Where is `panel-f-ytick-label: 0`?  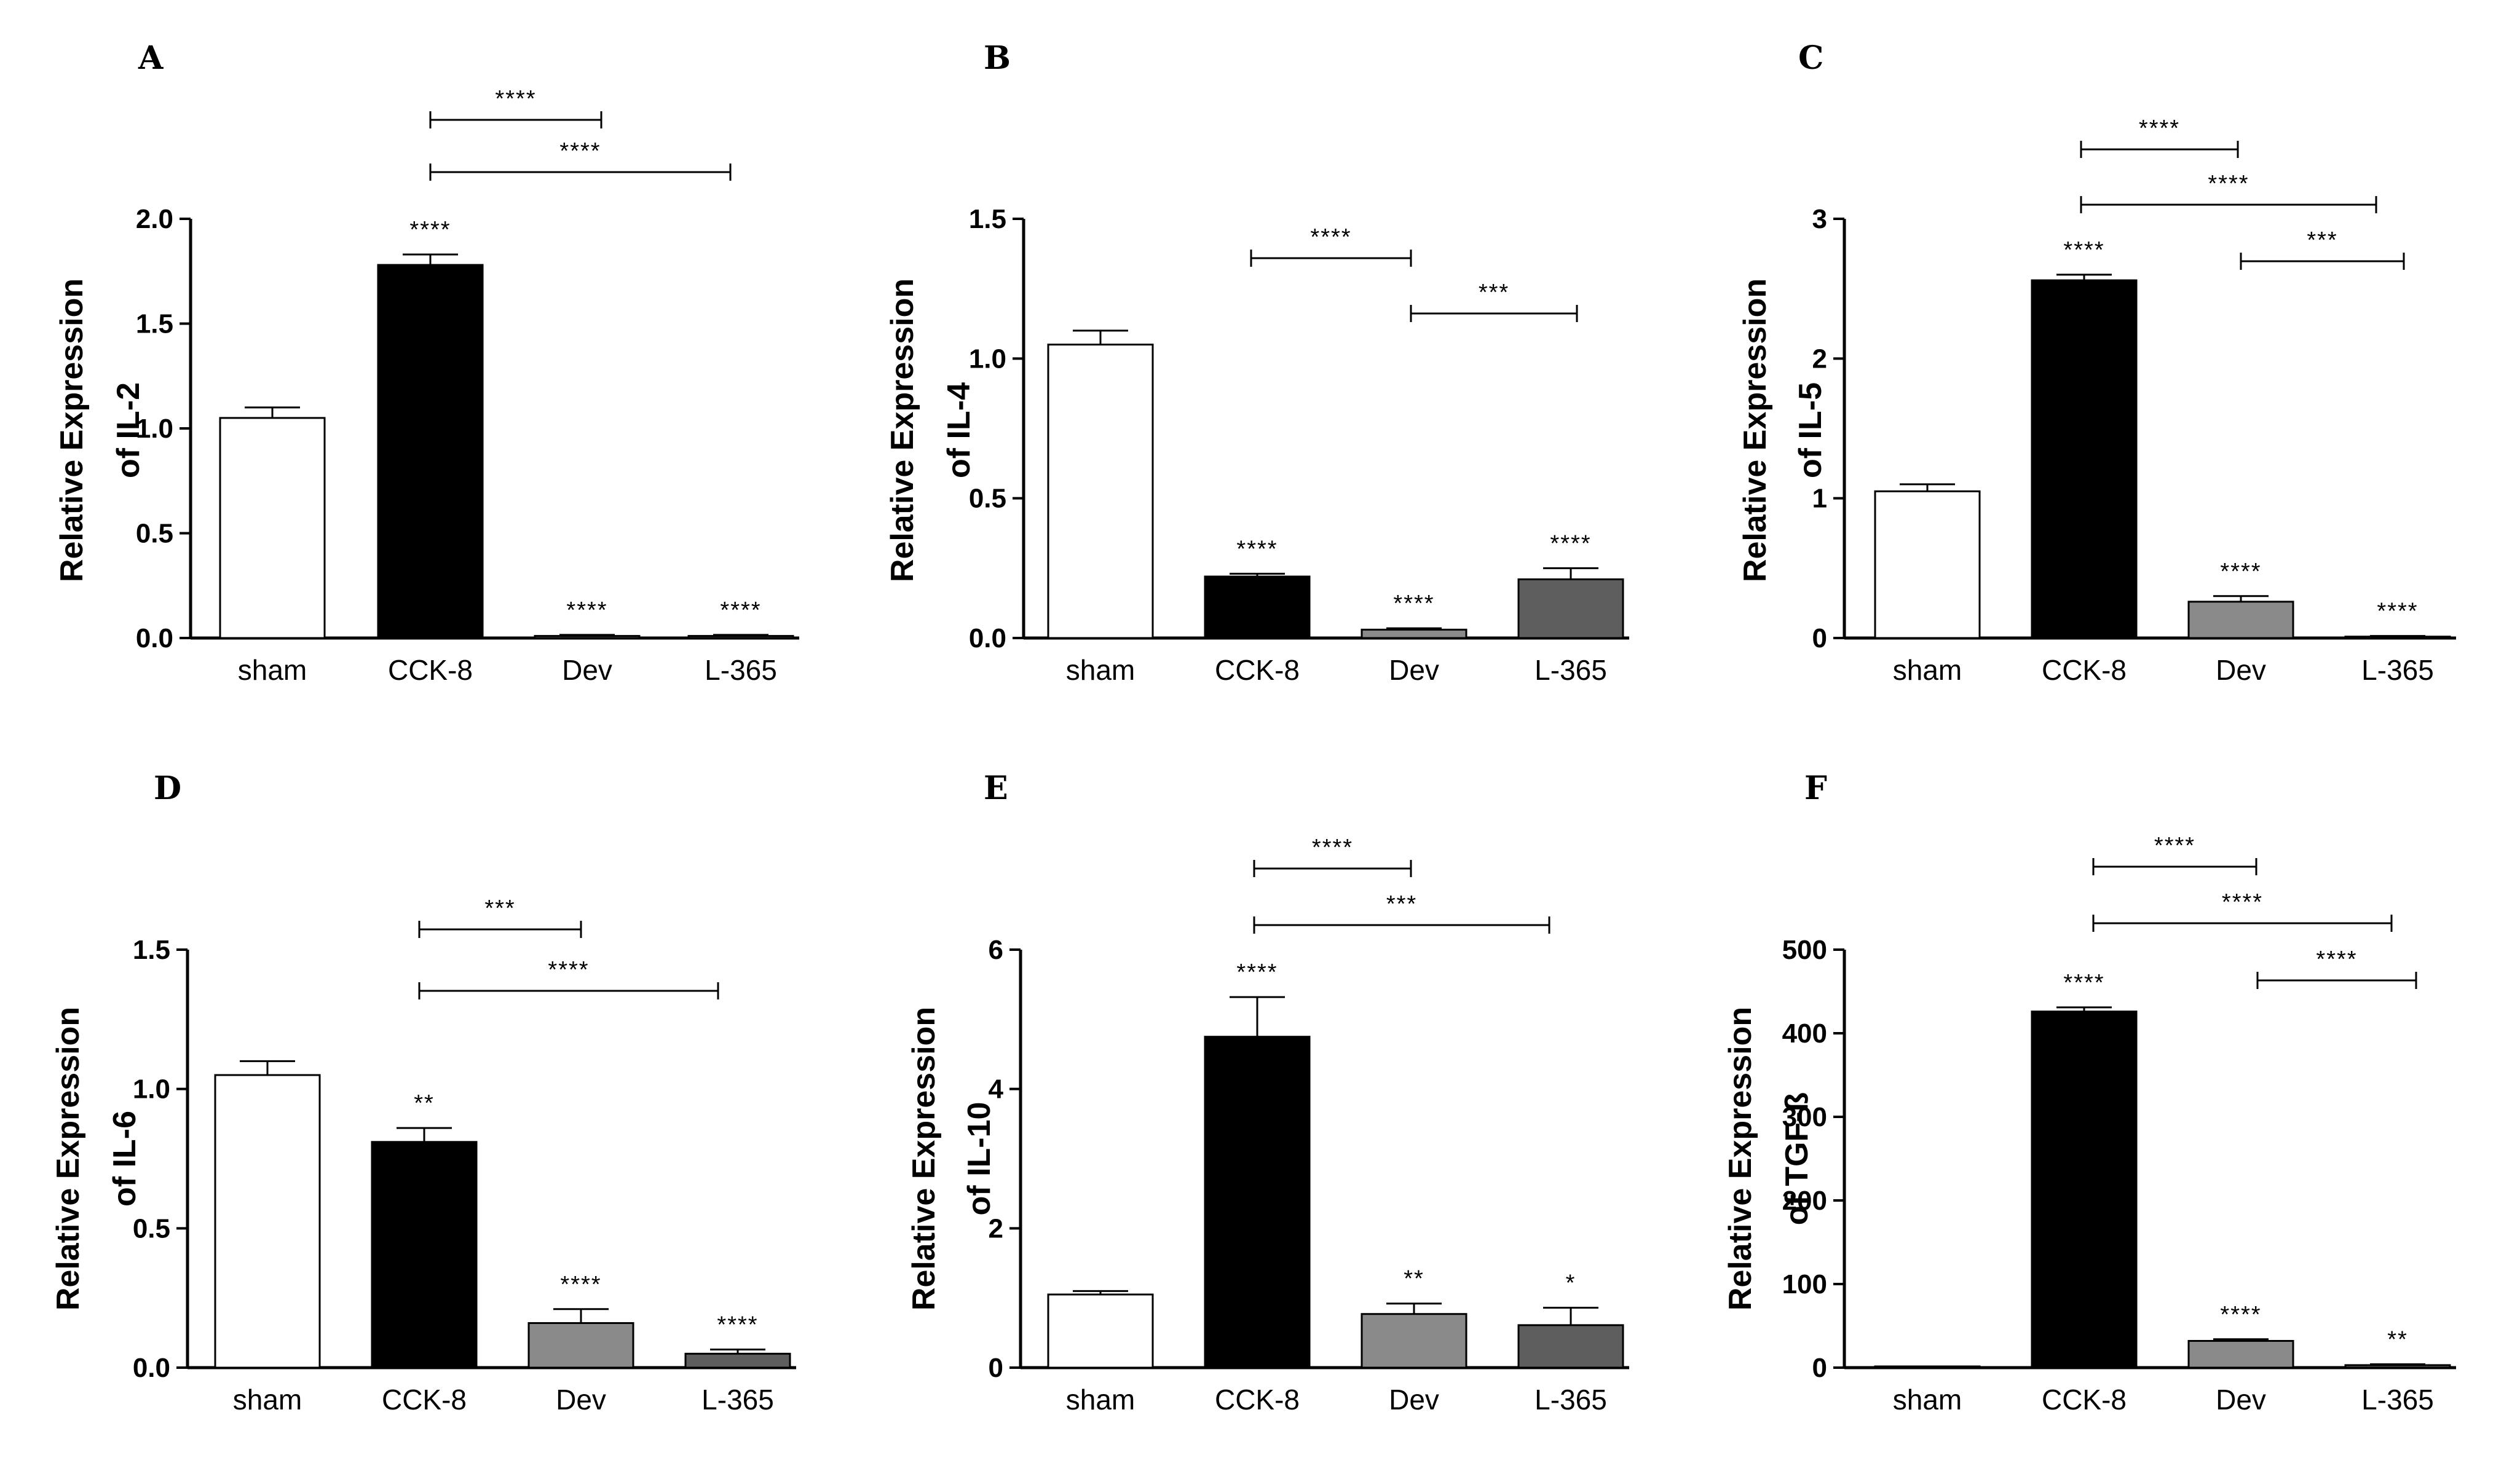
panel-f-ytick-label: 0 is located at coordinates (1819, 1368).